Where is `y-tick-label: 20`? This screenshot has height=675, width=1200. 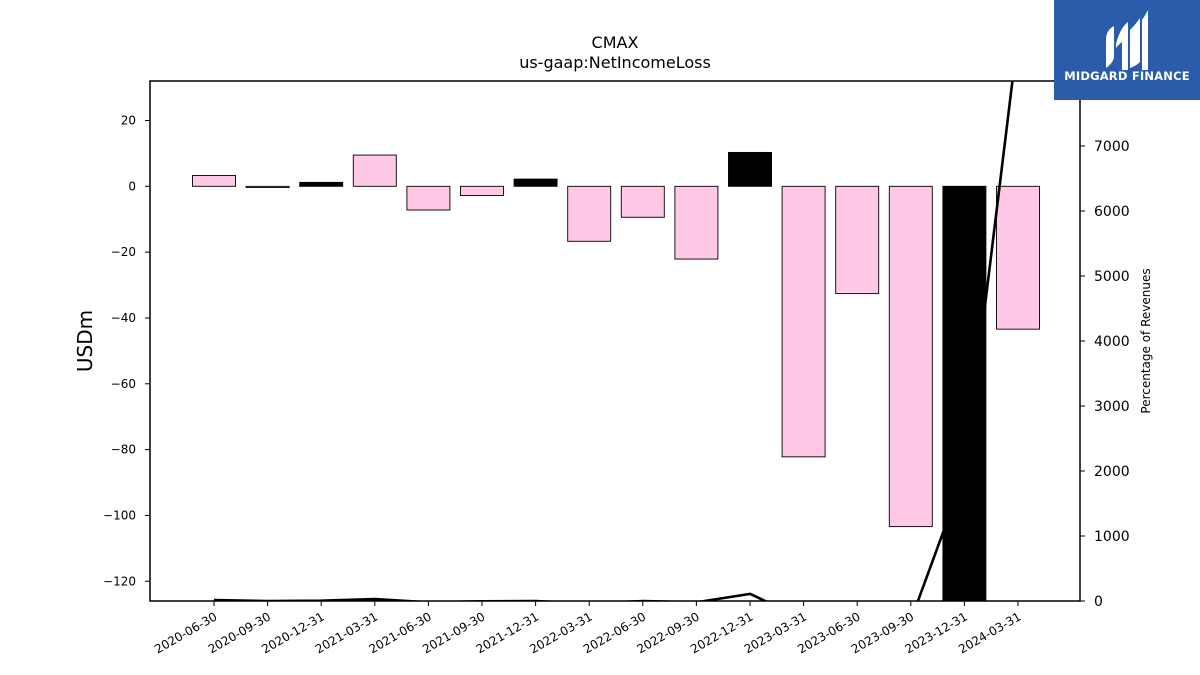
y-tick-label: 20 is located at coordinates (128, 120).